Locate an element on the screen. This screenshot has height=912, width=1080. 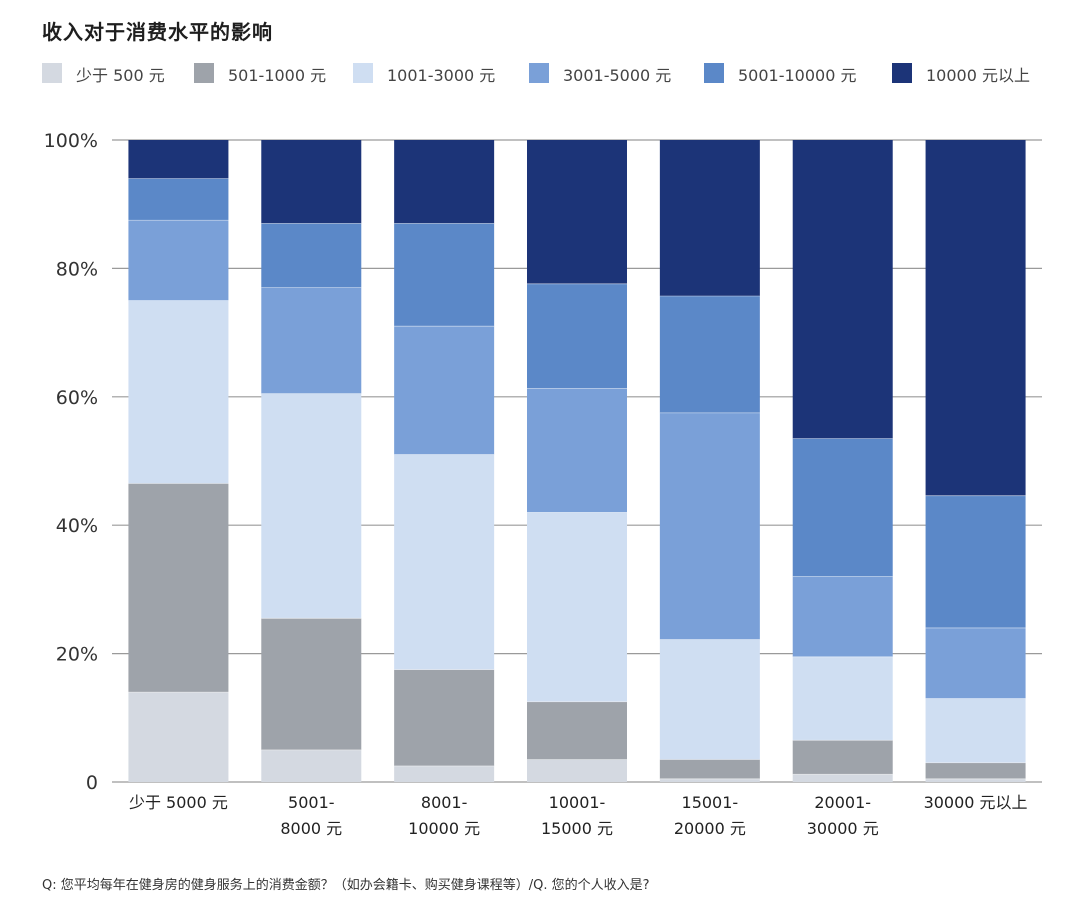
y-tick-label: 100% is located at coordinates (71, 141).